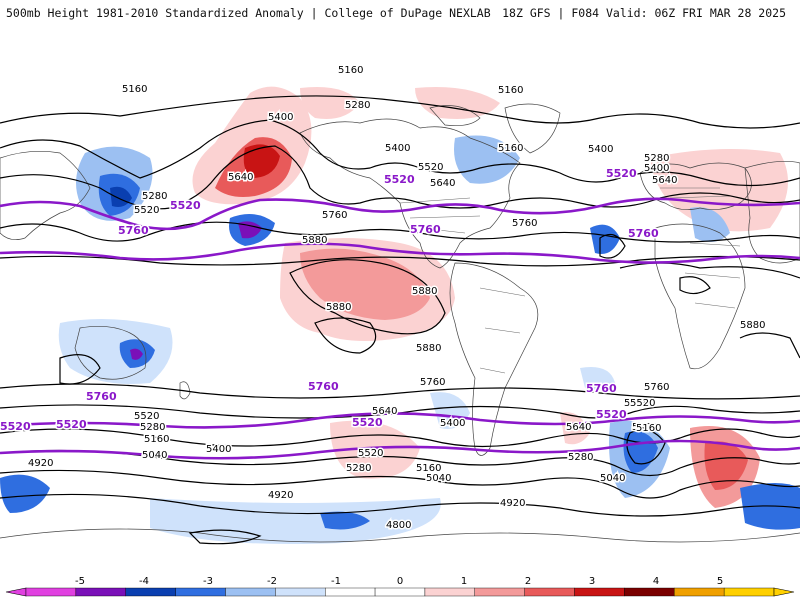  Describe the element at coordinates (532, 128) in the screenshot. I see `coastline-greenland` at that location.